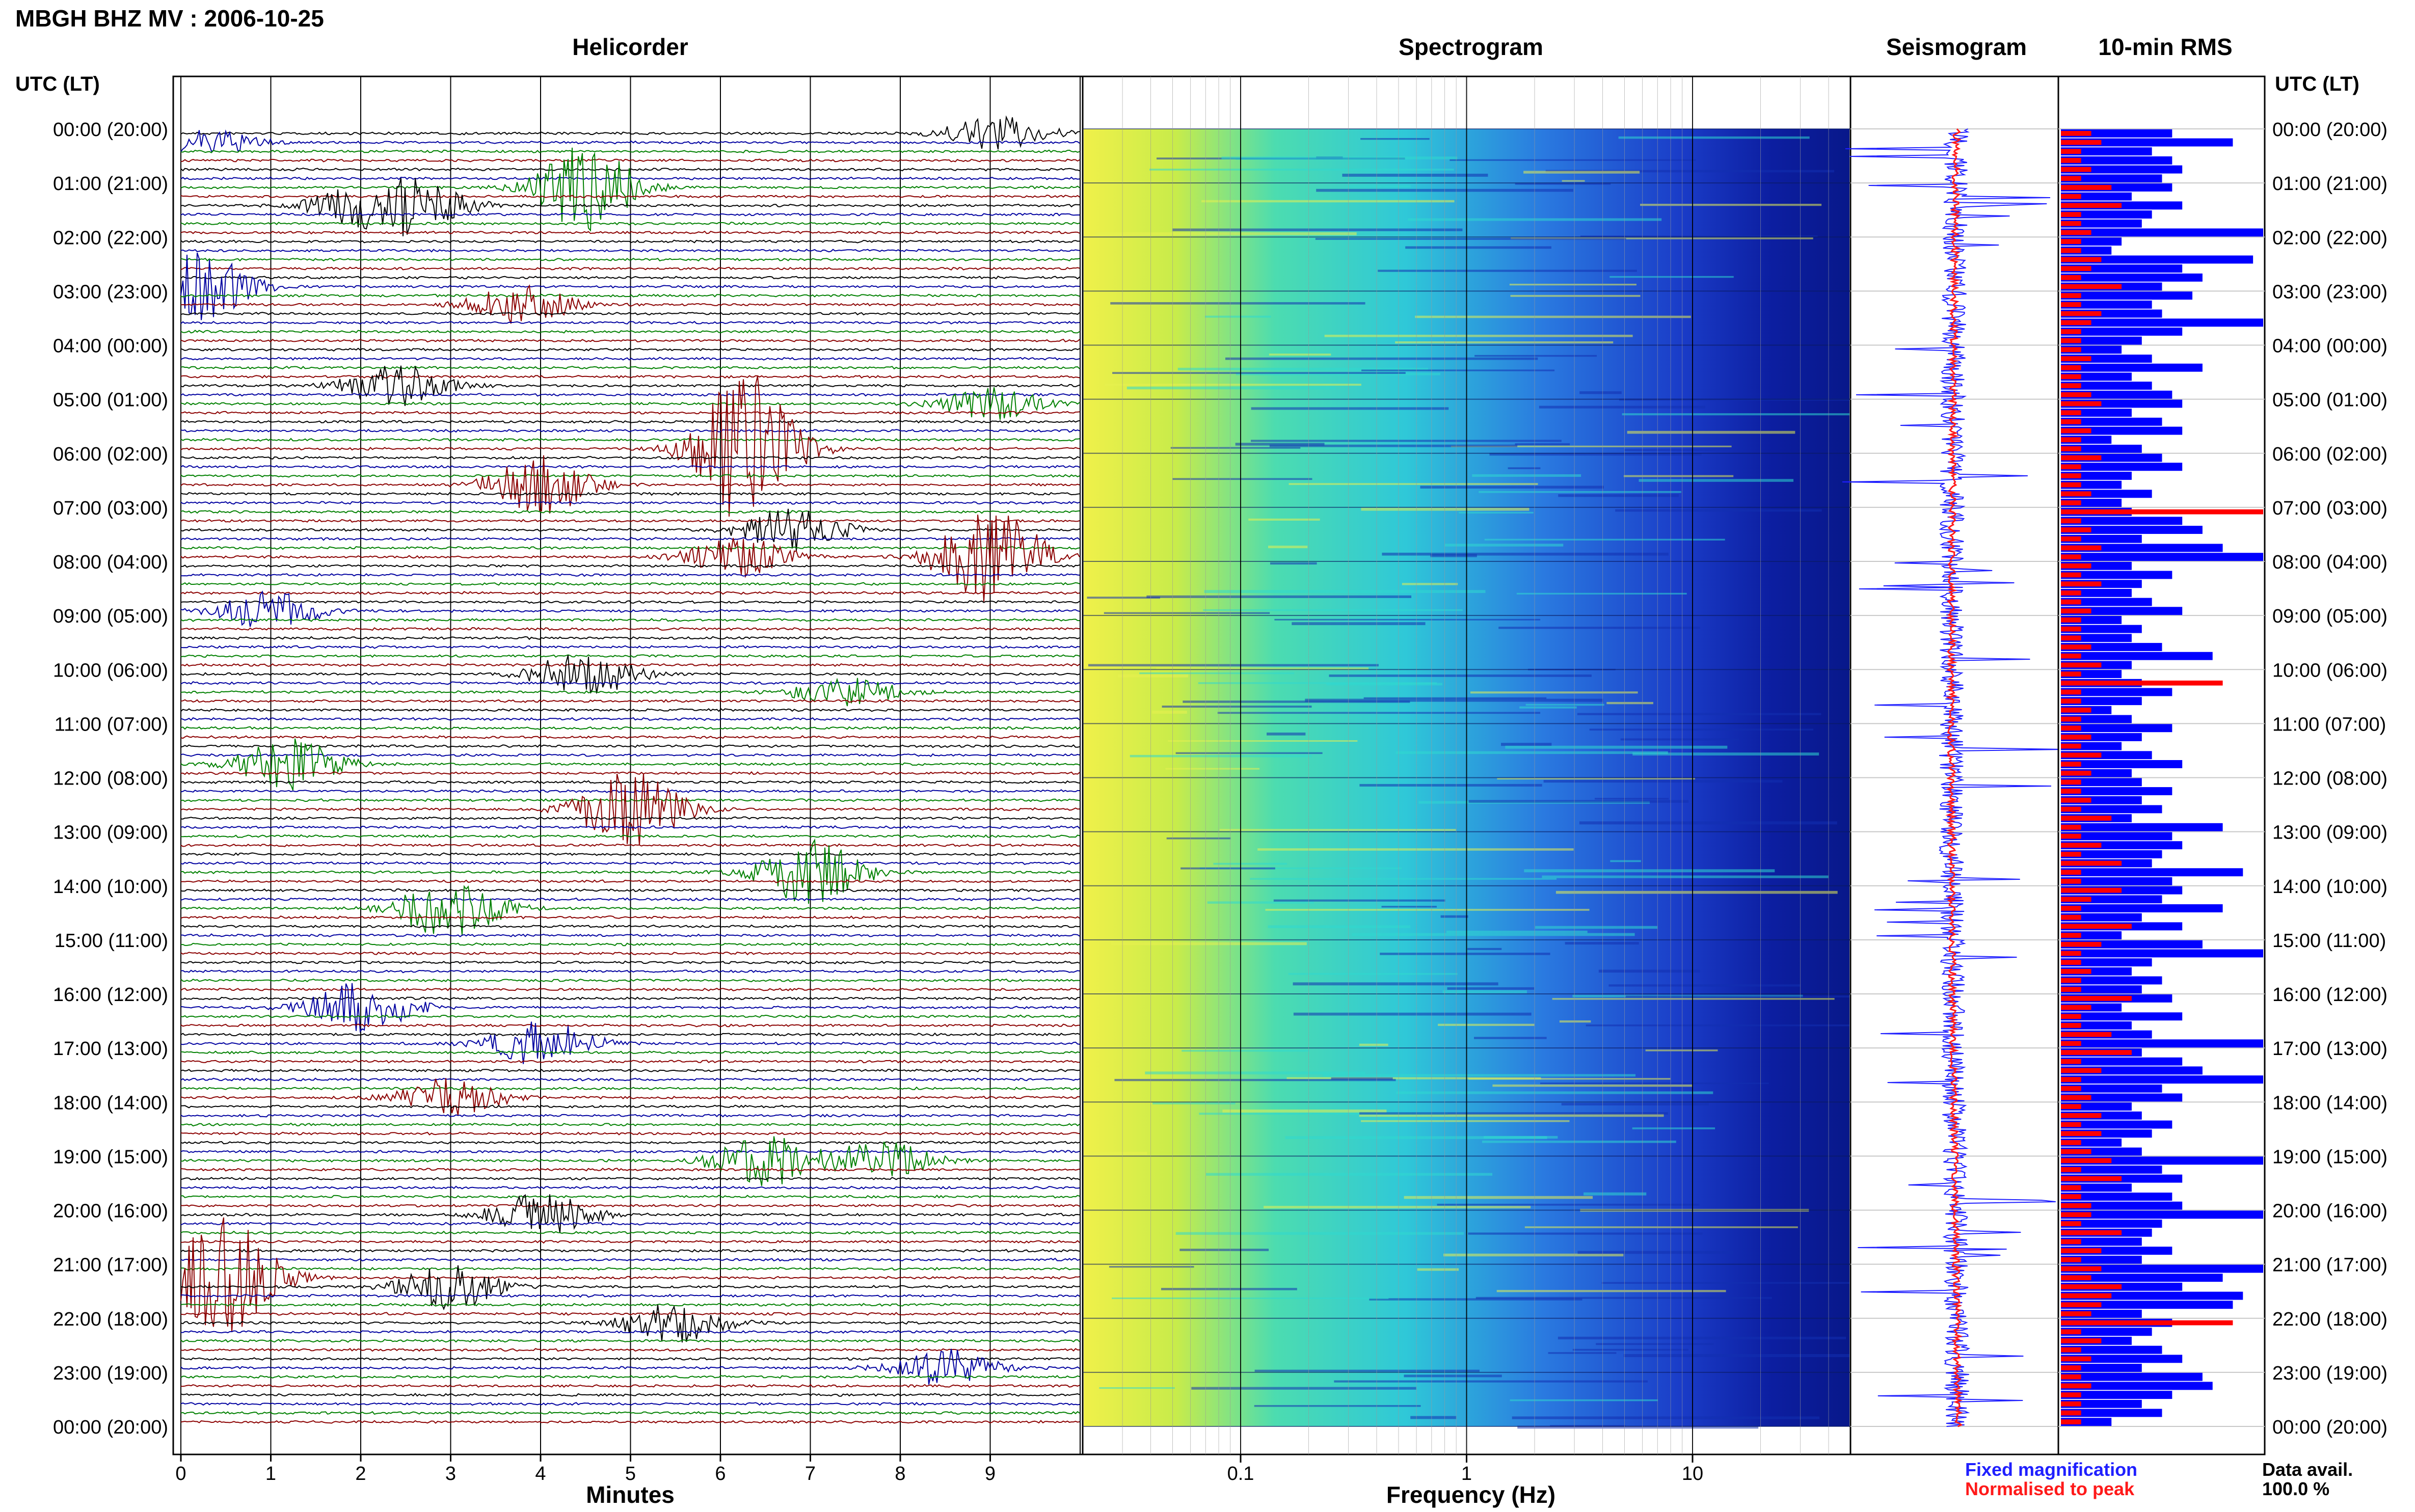  Describe the element at coordinates (110, 292) in the screenshot. I see `hour-tick-label-left: 03:00 (23:00)` at that location.